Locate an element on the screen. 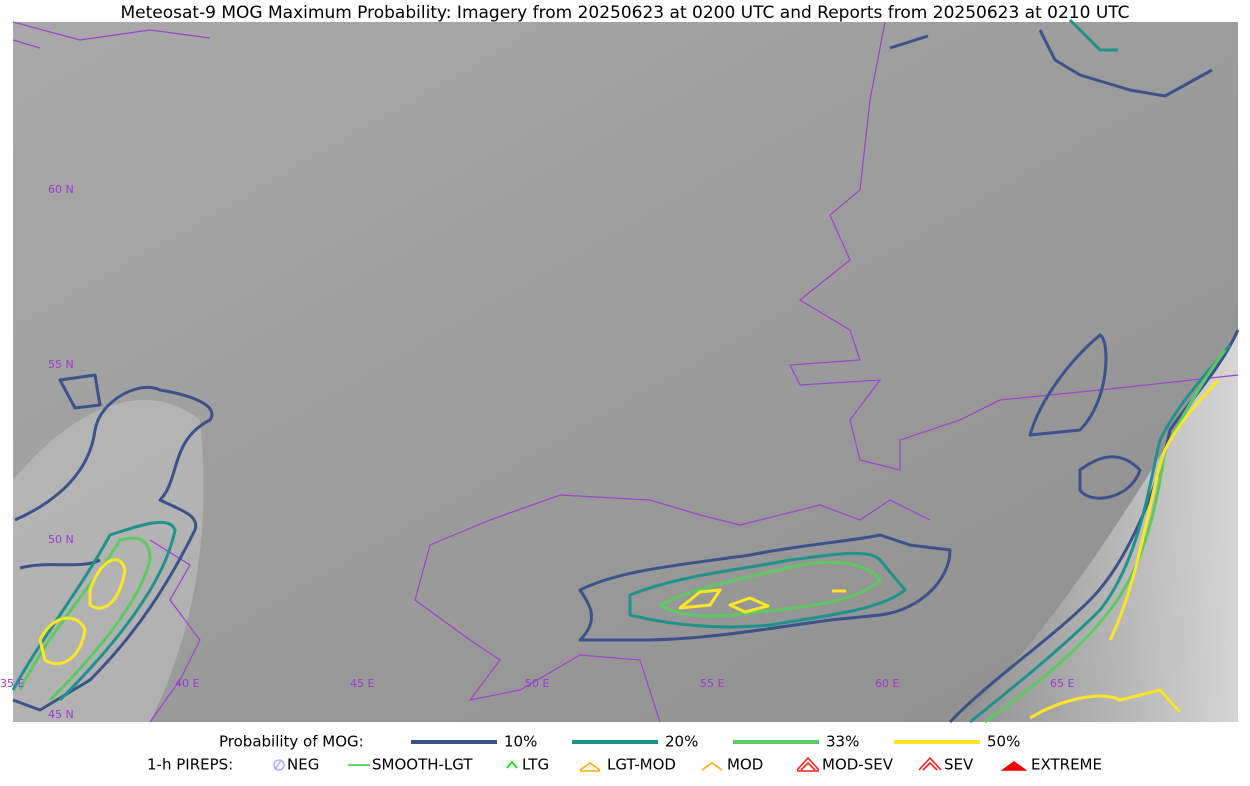 Image resolution: width=1250 pixels, height=786 pixels. lon-label: 60 E is located at coordinates (887, 683).